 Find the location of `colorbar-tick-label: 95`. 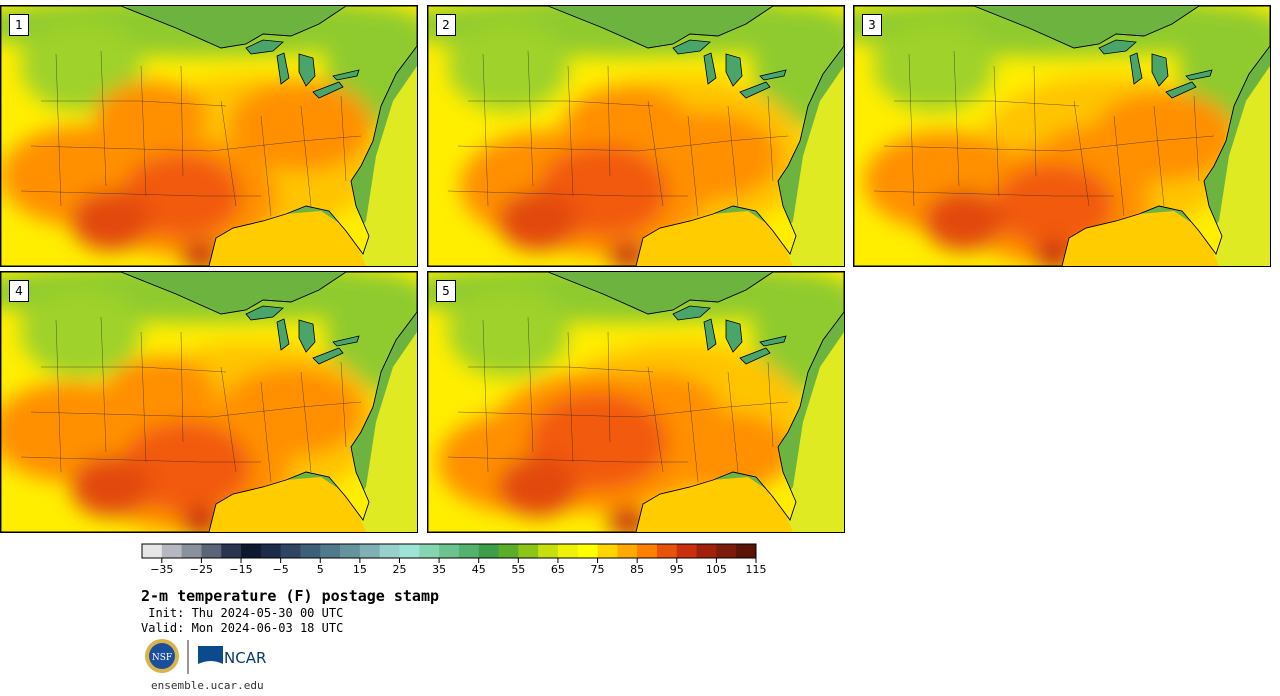

colorbar-tick-label: 95 is located at coordinates (676, 569).